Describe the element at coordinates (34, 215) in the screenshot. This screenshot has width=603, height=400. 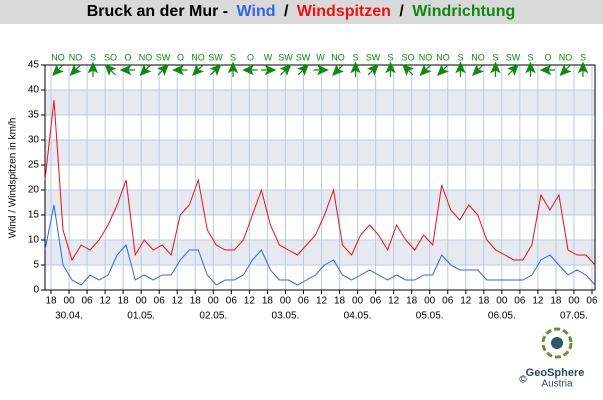
I see `y-tick-label: 15` at that location.